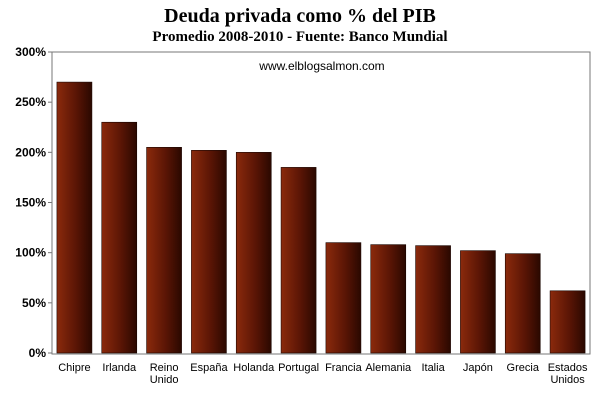 Image resolution: width=600 pixels, height=400 pixels. What do you see at coordinates (164, 374) in the screenshot?
I see `x-category-label: Reino Unido` at bounding box center [164, 374].